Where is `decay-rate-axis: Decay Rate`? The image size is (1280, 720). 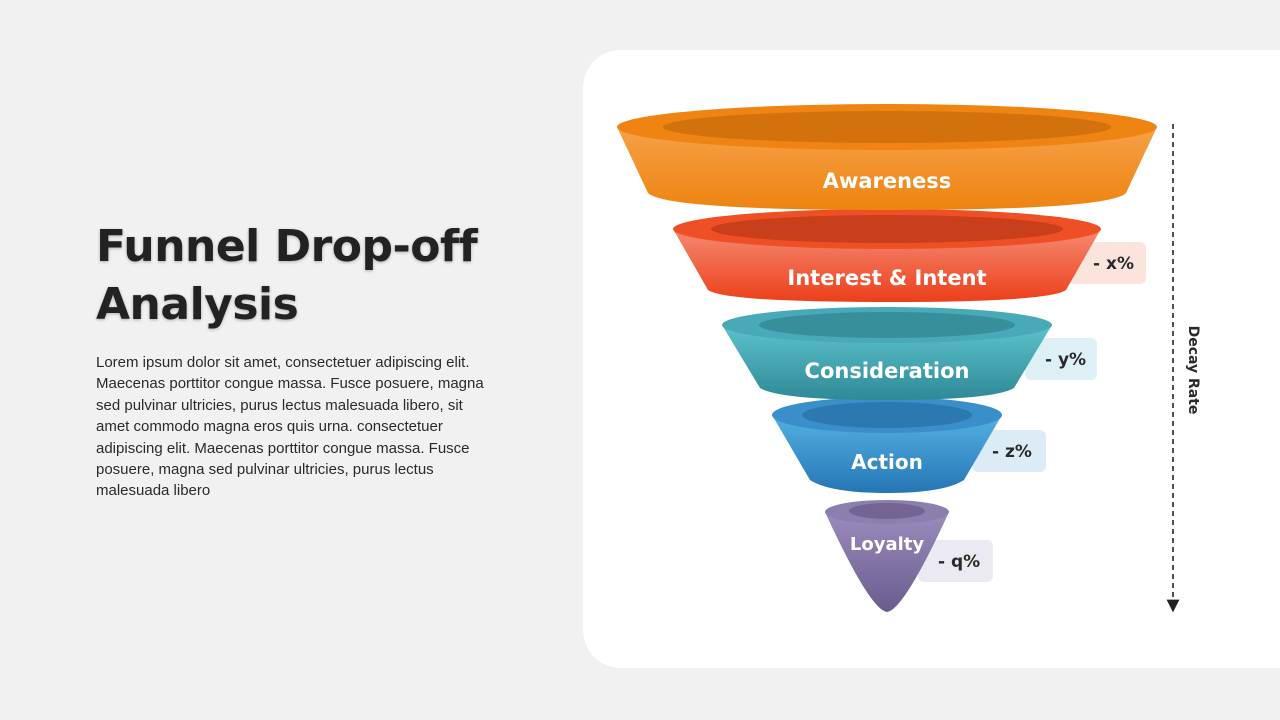 decay-rate-axis: Decay Rate is located at coordinates (1183, 368).